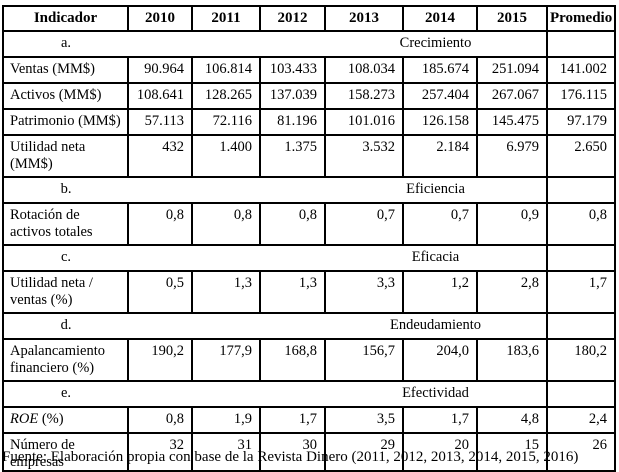 Image resolution: width=619 pixels, height=472 pixels. What do you see at coordinates (226, 122) in the screenshot?
I see `value-cell: 72.116` at bounding box center [226, 122].